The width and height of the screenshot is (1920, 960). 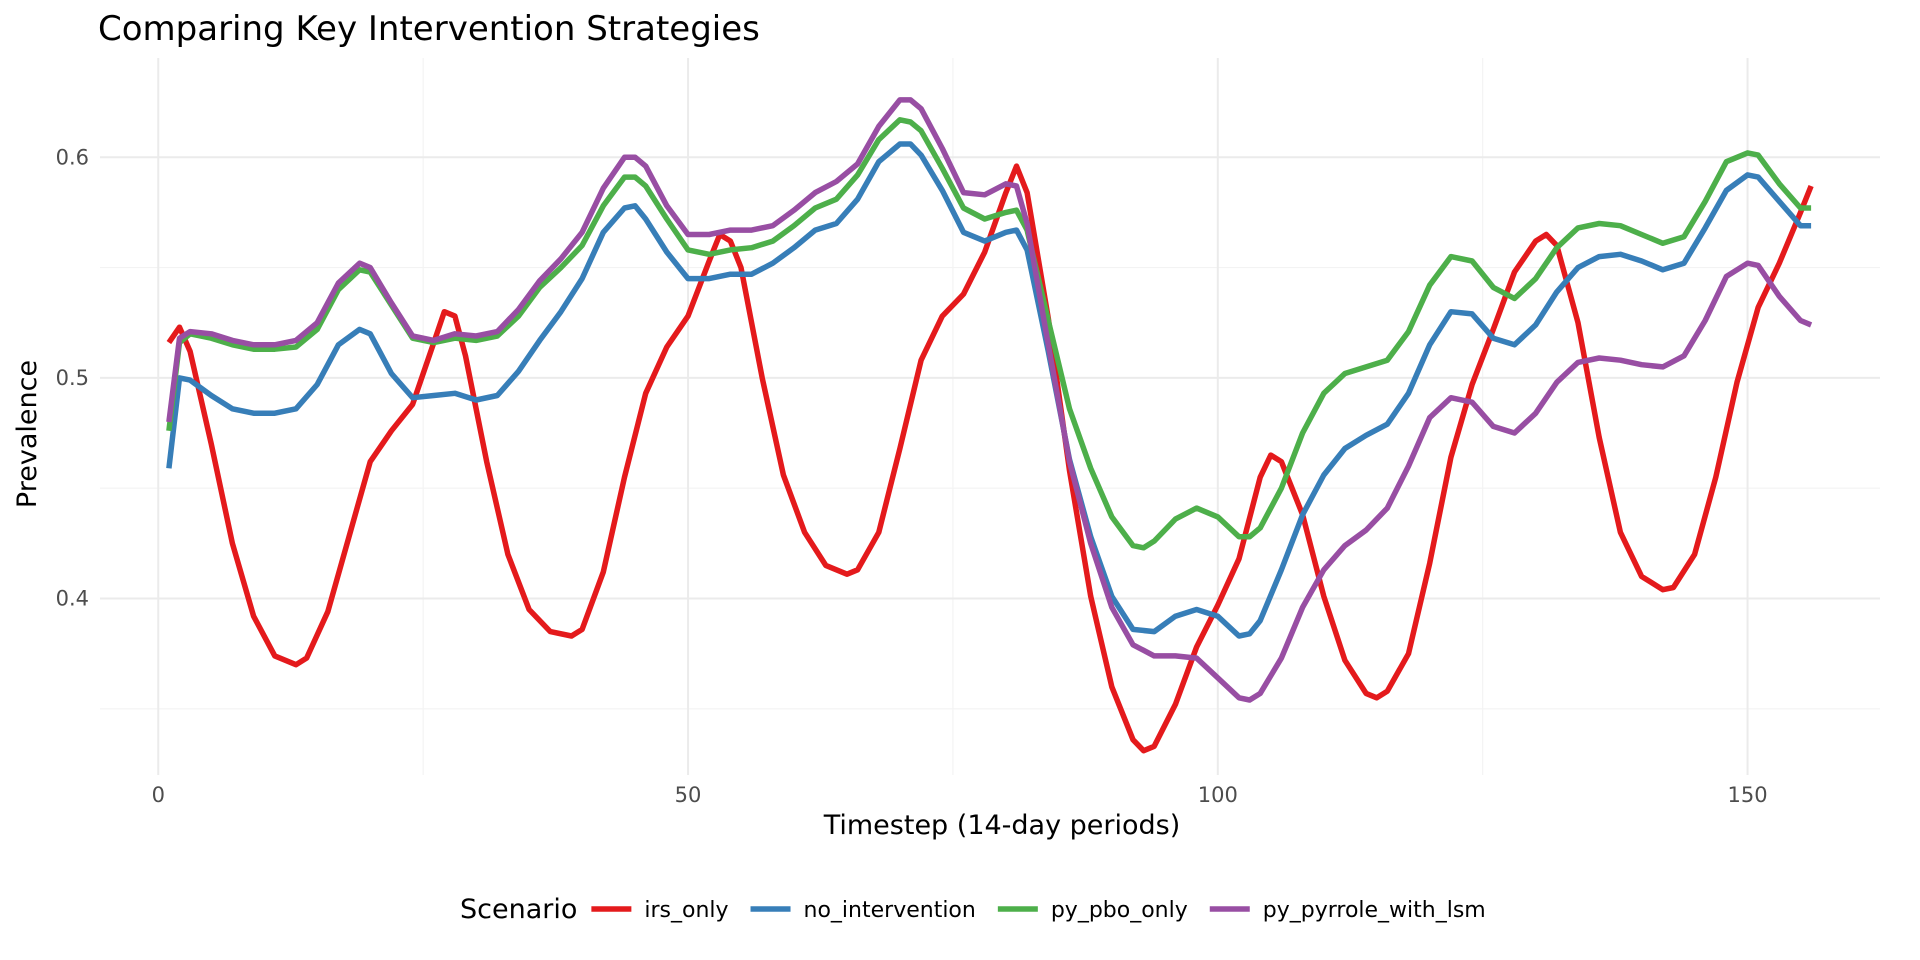 What do you see at coordinates (1748, 795) in the screenshot?
I see `x-tick-label: 150` at bounding box center [1748, 795].